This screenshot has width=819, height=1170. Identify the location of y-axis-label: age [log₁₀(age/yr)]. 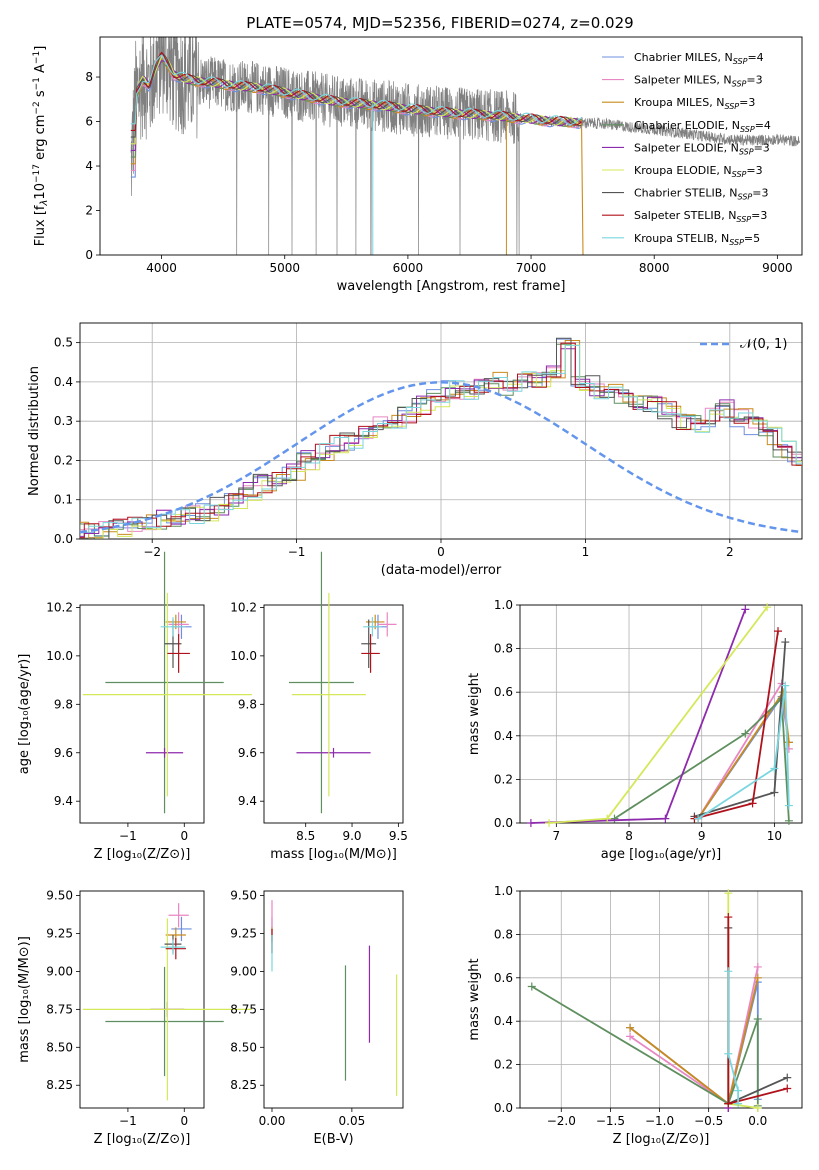
(24, 714).